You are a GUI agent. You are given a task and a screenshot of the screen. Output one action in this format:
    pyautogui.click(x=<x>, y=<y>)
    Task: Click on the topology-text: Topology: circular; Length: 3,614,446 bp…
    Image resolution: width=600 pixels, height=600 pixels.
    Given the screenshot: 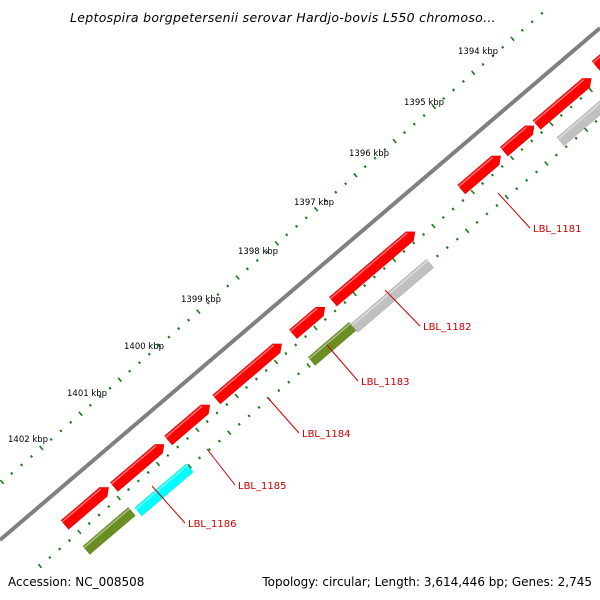 What is the action you would take?
    pyautogui.click(x=427, y=582)
    